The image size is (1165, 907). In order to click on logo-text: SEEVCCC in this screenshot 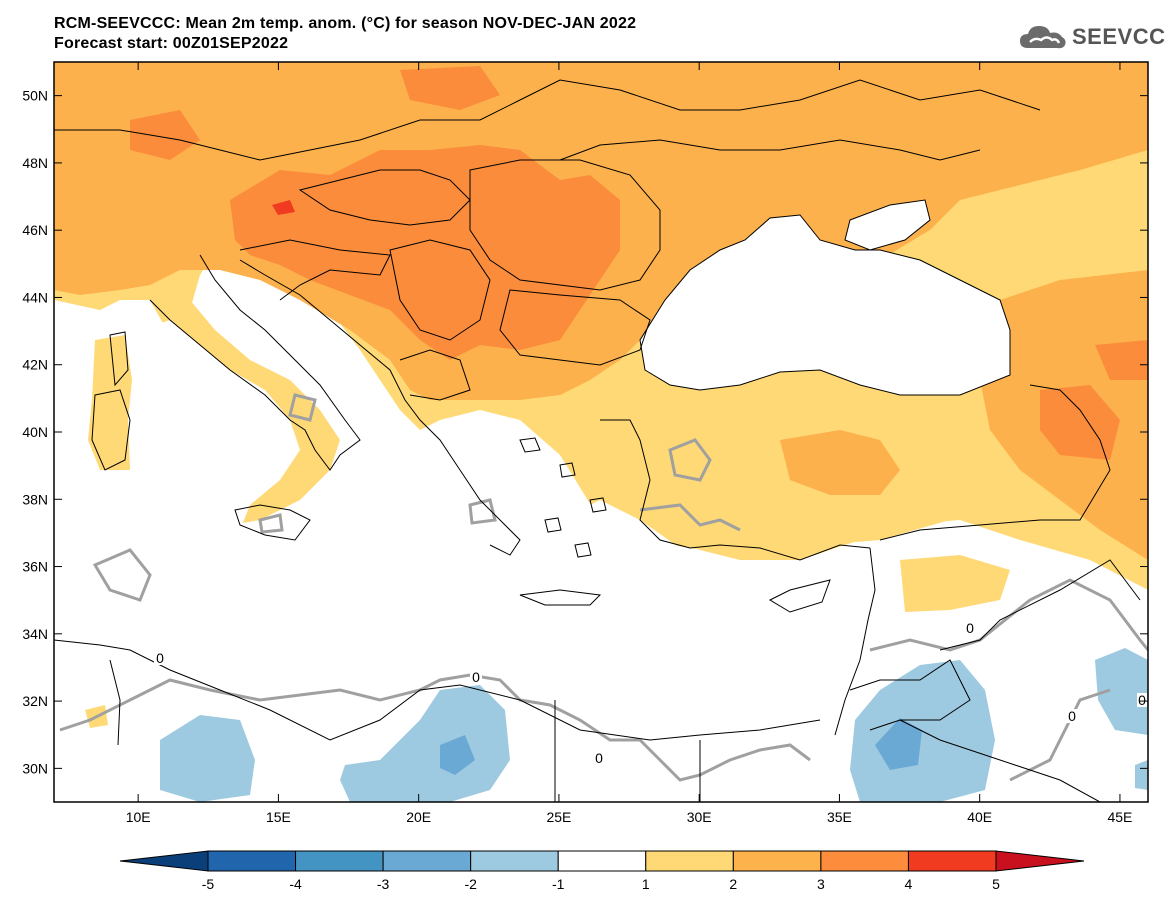, I will do `click(1118, 36)`.